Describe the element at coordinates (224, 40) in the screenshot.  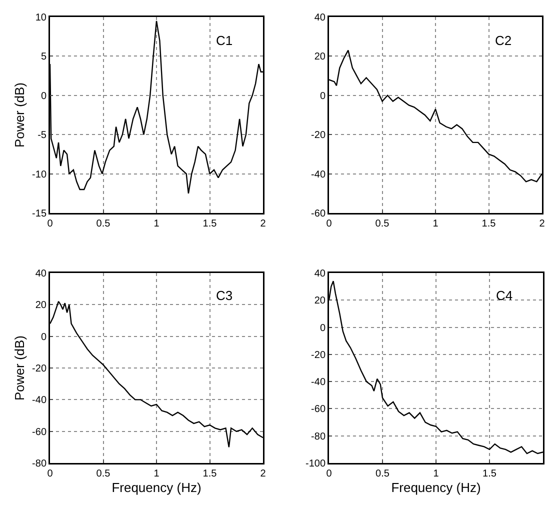
I see `annotation: C1` at that location.